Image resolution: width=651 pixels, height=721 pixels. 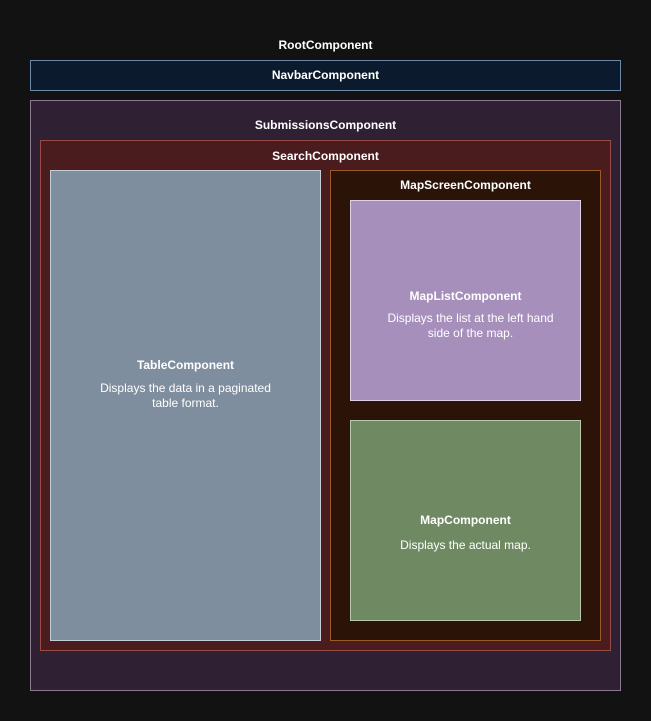 I want to click on map-screen-component-title: MapScreenComponent, so click(x=465, y=185).